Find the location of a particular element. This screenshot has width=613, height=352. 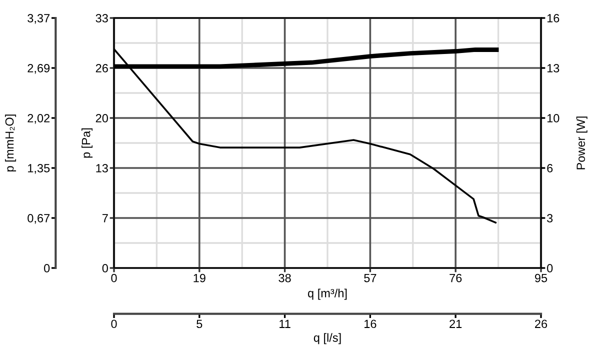

x2-tick-label: 16 is located at coordinates (370, 324).